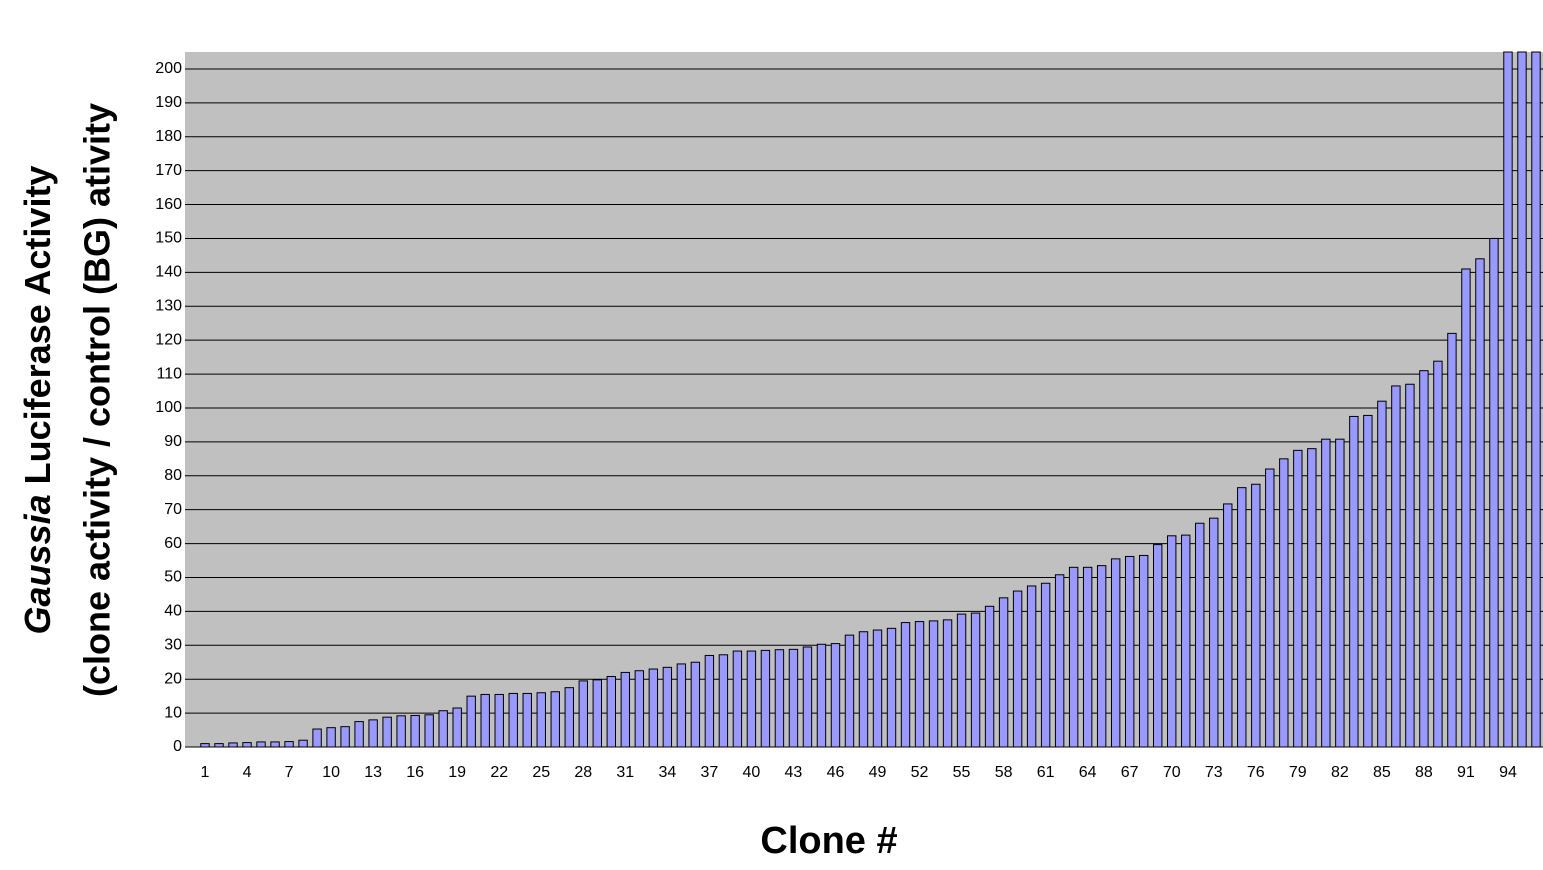  I want to click on x-tick-label: 46, so click(836, 772).